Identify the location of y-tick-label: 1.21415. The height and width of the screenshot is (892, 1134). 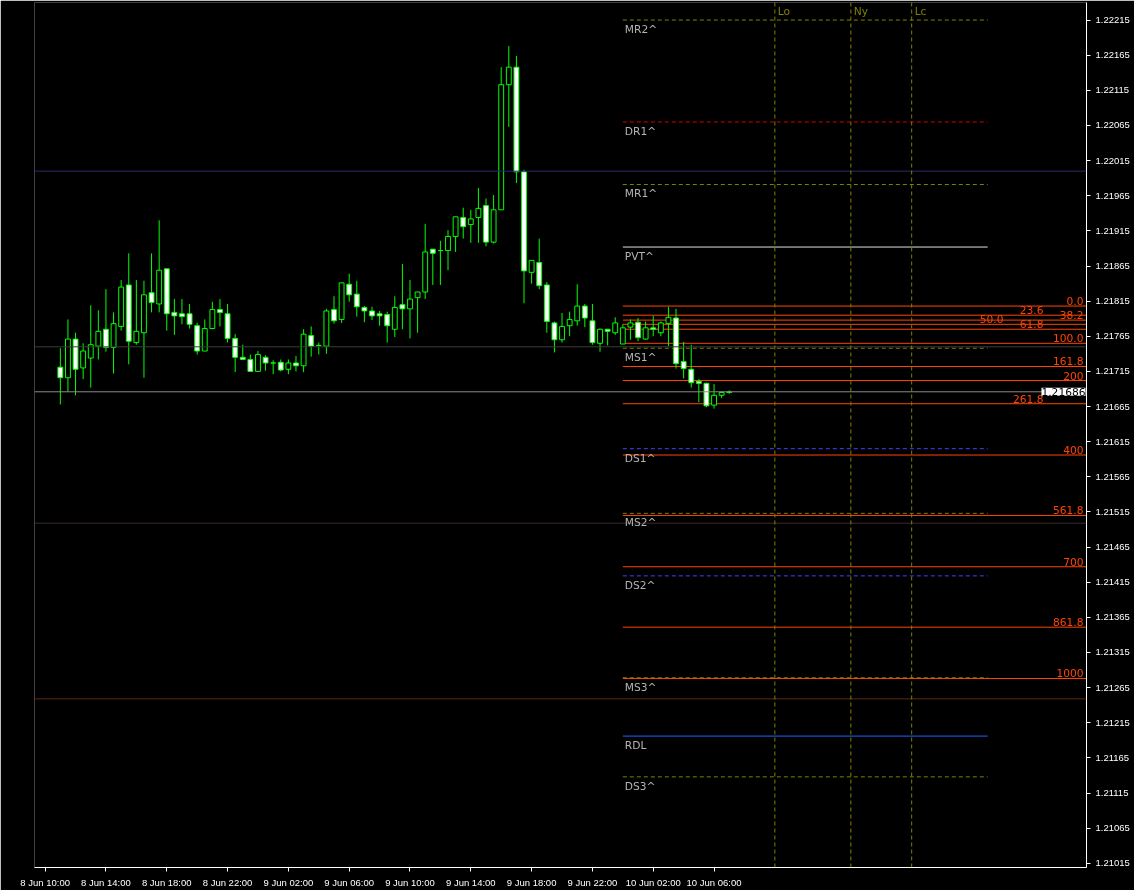
(1112, 582).